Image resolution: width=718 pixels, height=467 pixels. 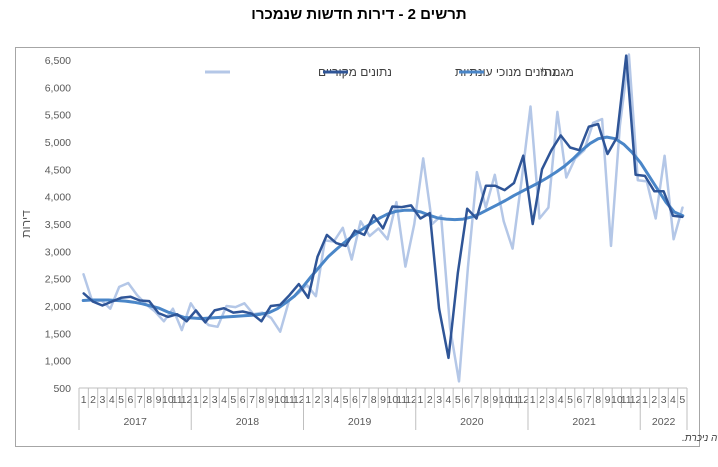 What do you see at coordinates (58, 334) in the screenshot?
I see `y-tick-label: 1,500` at bounding box center [58, 334].